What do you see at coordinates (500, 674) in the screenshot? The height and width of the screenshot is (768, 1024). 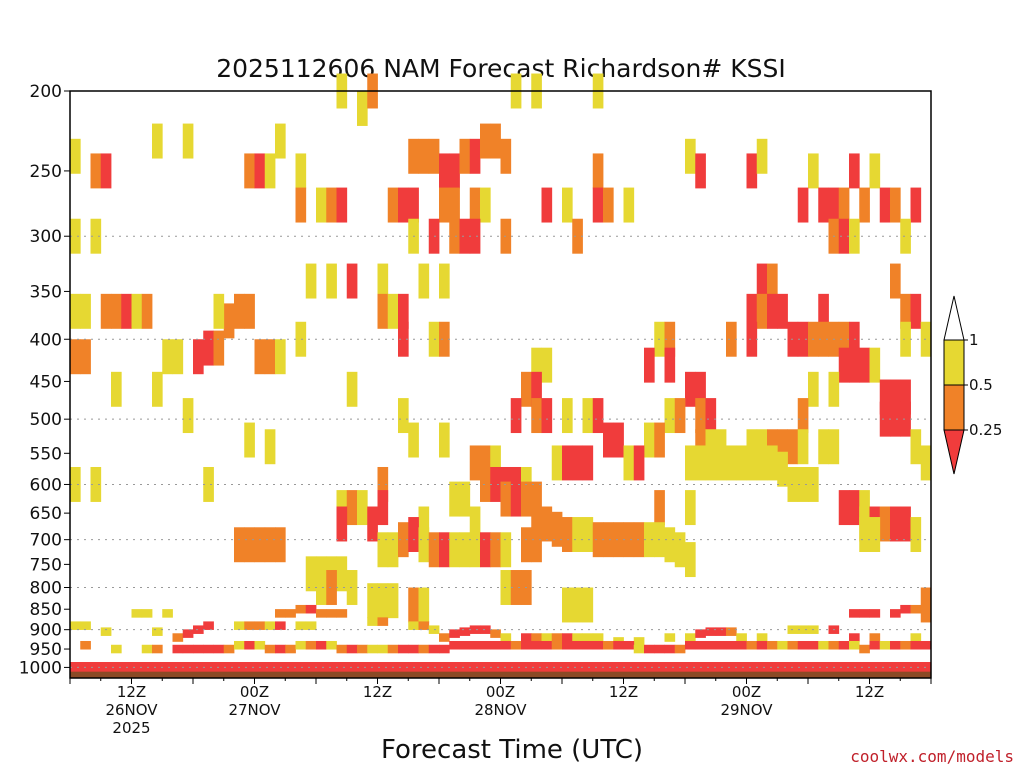 I see `ground-surface` at bounding box center [500, 674].